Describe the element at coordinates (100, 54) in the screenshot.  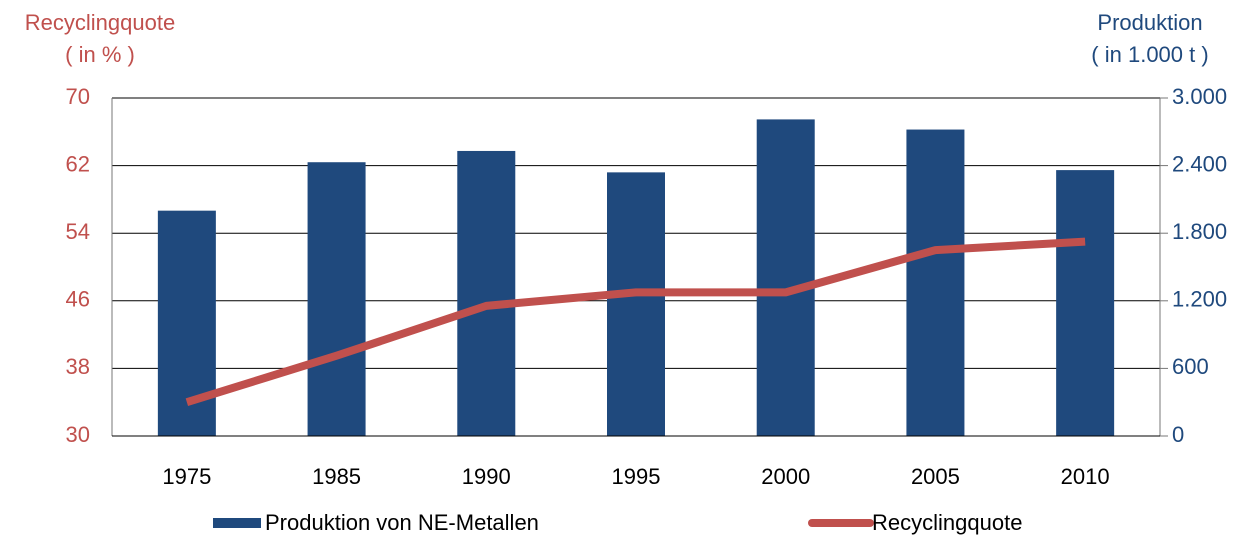
I see `y-axis-title: ( in % )` at that location.